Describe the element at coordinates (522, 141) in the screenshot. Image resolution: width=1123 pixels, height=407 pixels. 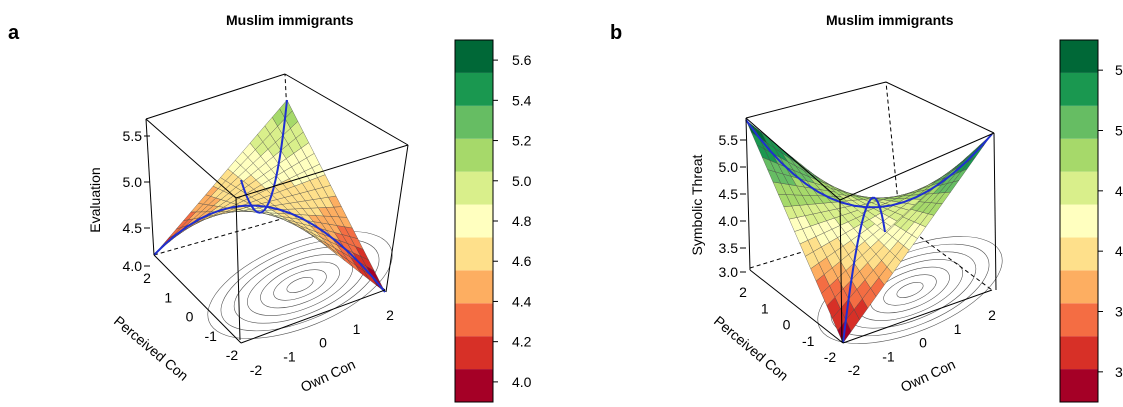
I see `colorbar-label: 5.2` at that location.